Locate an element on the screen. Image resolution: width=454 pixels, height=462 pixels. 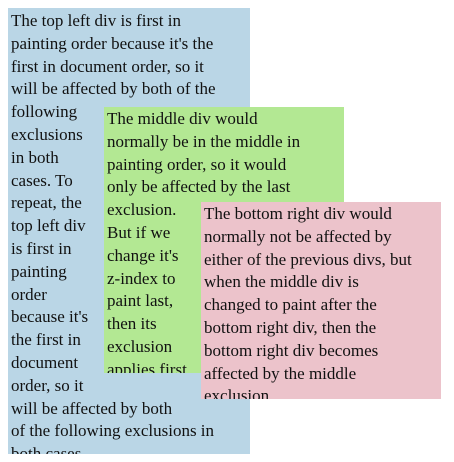
text-line: following is located at coordinates (44, 112).